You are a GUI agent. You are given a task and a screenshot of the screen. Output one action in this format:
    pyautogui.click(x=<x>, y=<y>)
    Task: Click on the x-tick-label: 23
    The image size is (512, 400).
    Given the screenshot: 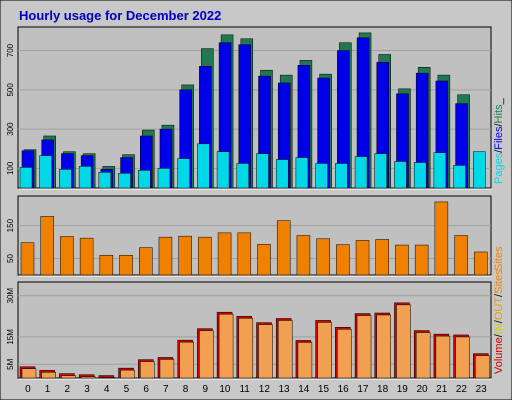 What is the action you would take?
    pyautogui.click(x=482, y=389)
    